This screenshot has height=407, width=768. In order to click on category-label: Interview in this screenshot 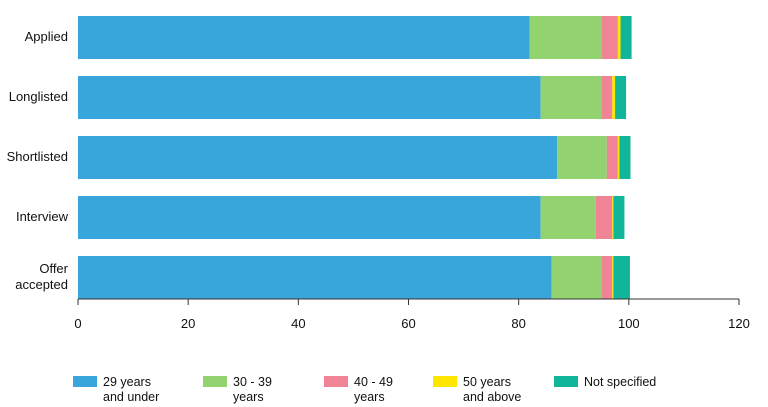, I will do `click(42, 216)`.